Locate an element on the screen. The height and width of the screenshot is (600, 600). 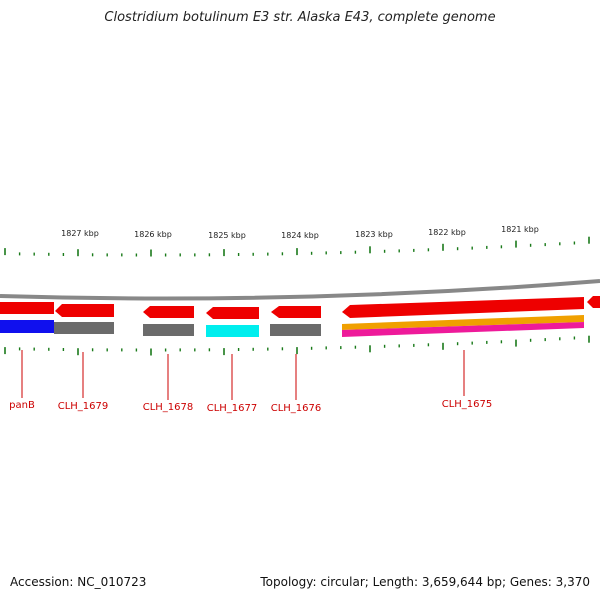
gene-label-CLH_1675: CLH_1675 is located at coordinates (467, 404).